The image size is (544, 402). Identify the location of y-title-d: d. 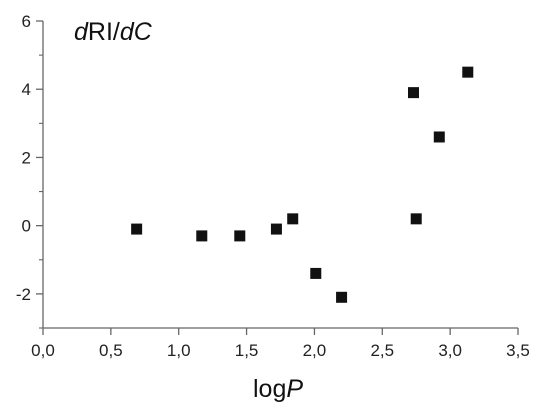
(81, 32).